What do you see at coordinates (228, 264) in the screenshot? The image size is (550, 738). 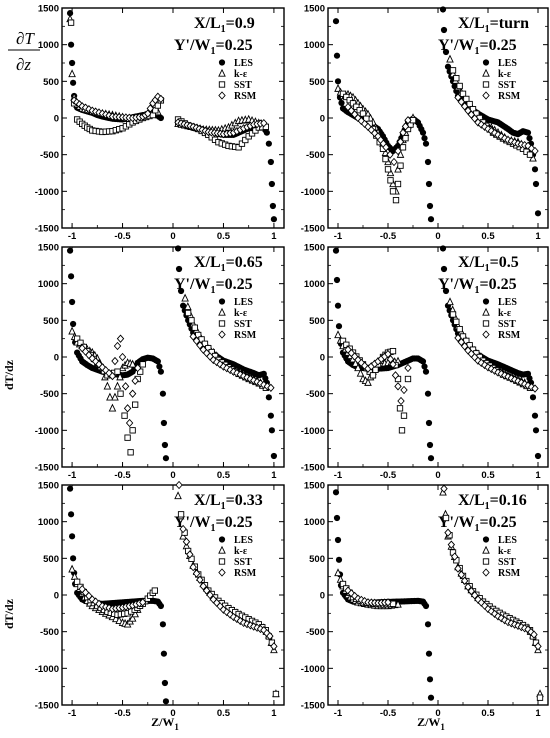 I see `panel-label-line1: X/L1=0.65` at bounding box center [228, 264].